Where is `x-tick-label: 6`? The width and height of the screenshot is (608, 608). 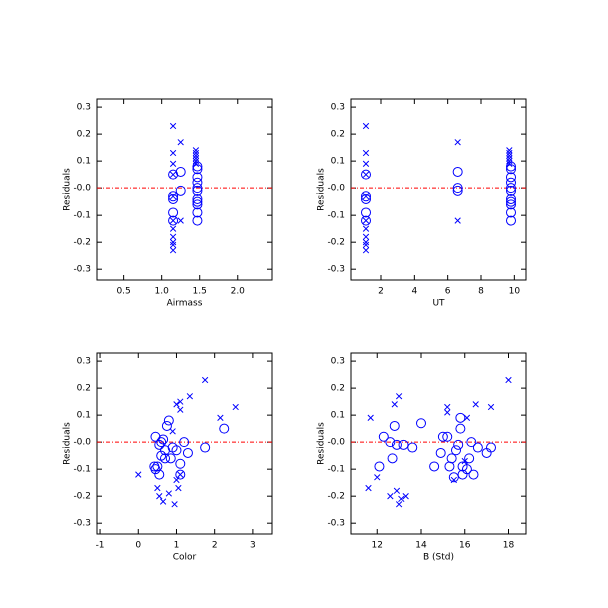
x-tick-label: 6 is located at coordinates (448, 292).